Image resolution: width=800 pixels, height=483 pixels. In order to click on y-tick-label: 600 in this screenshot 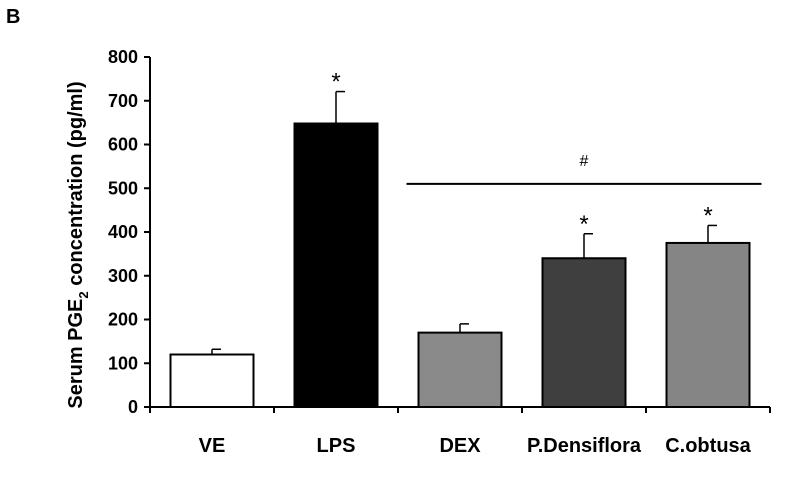, I will do `click(123, 145)`.